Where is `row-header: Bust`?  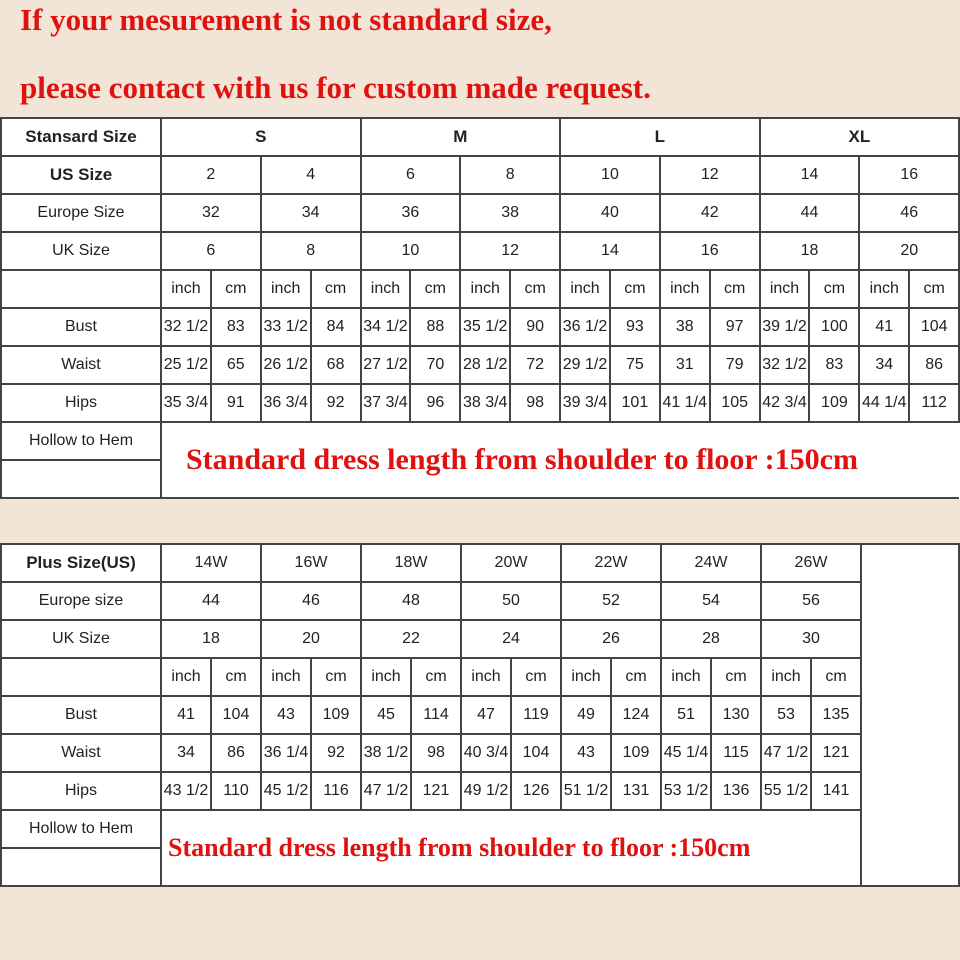
row-header: Bust is located at coordinates (81, 715).